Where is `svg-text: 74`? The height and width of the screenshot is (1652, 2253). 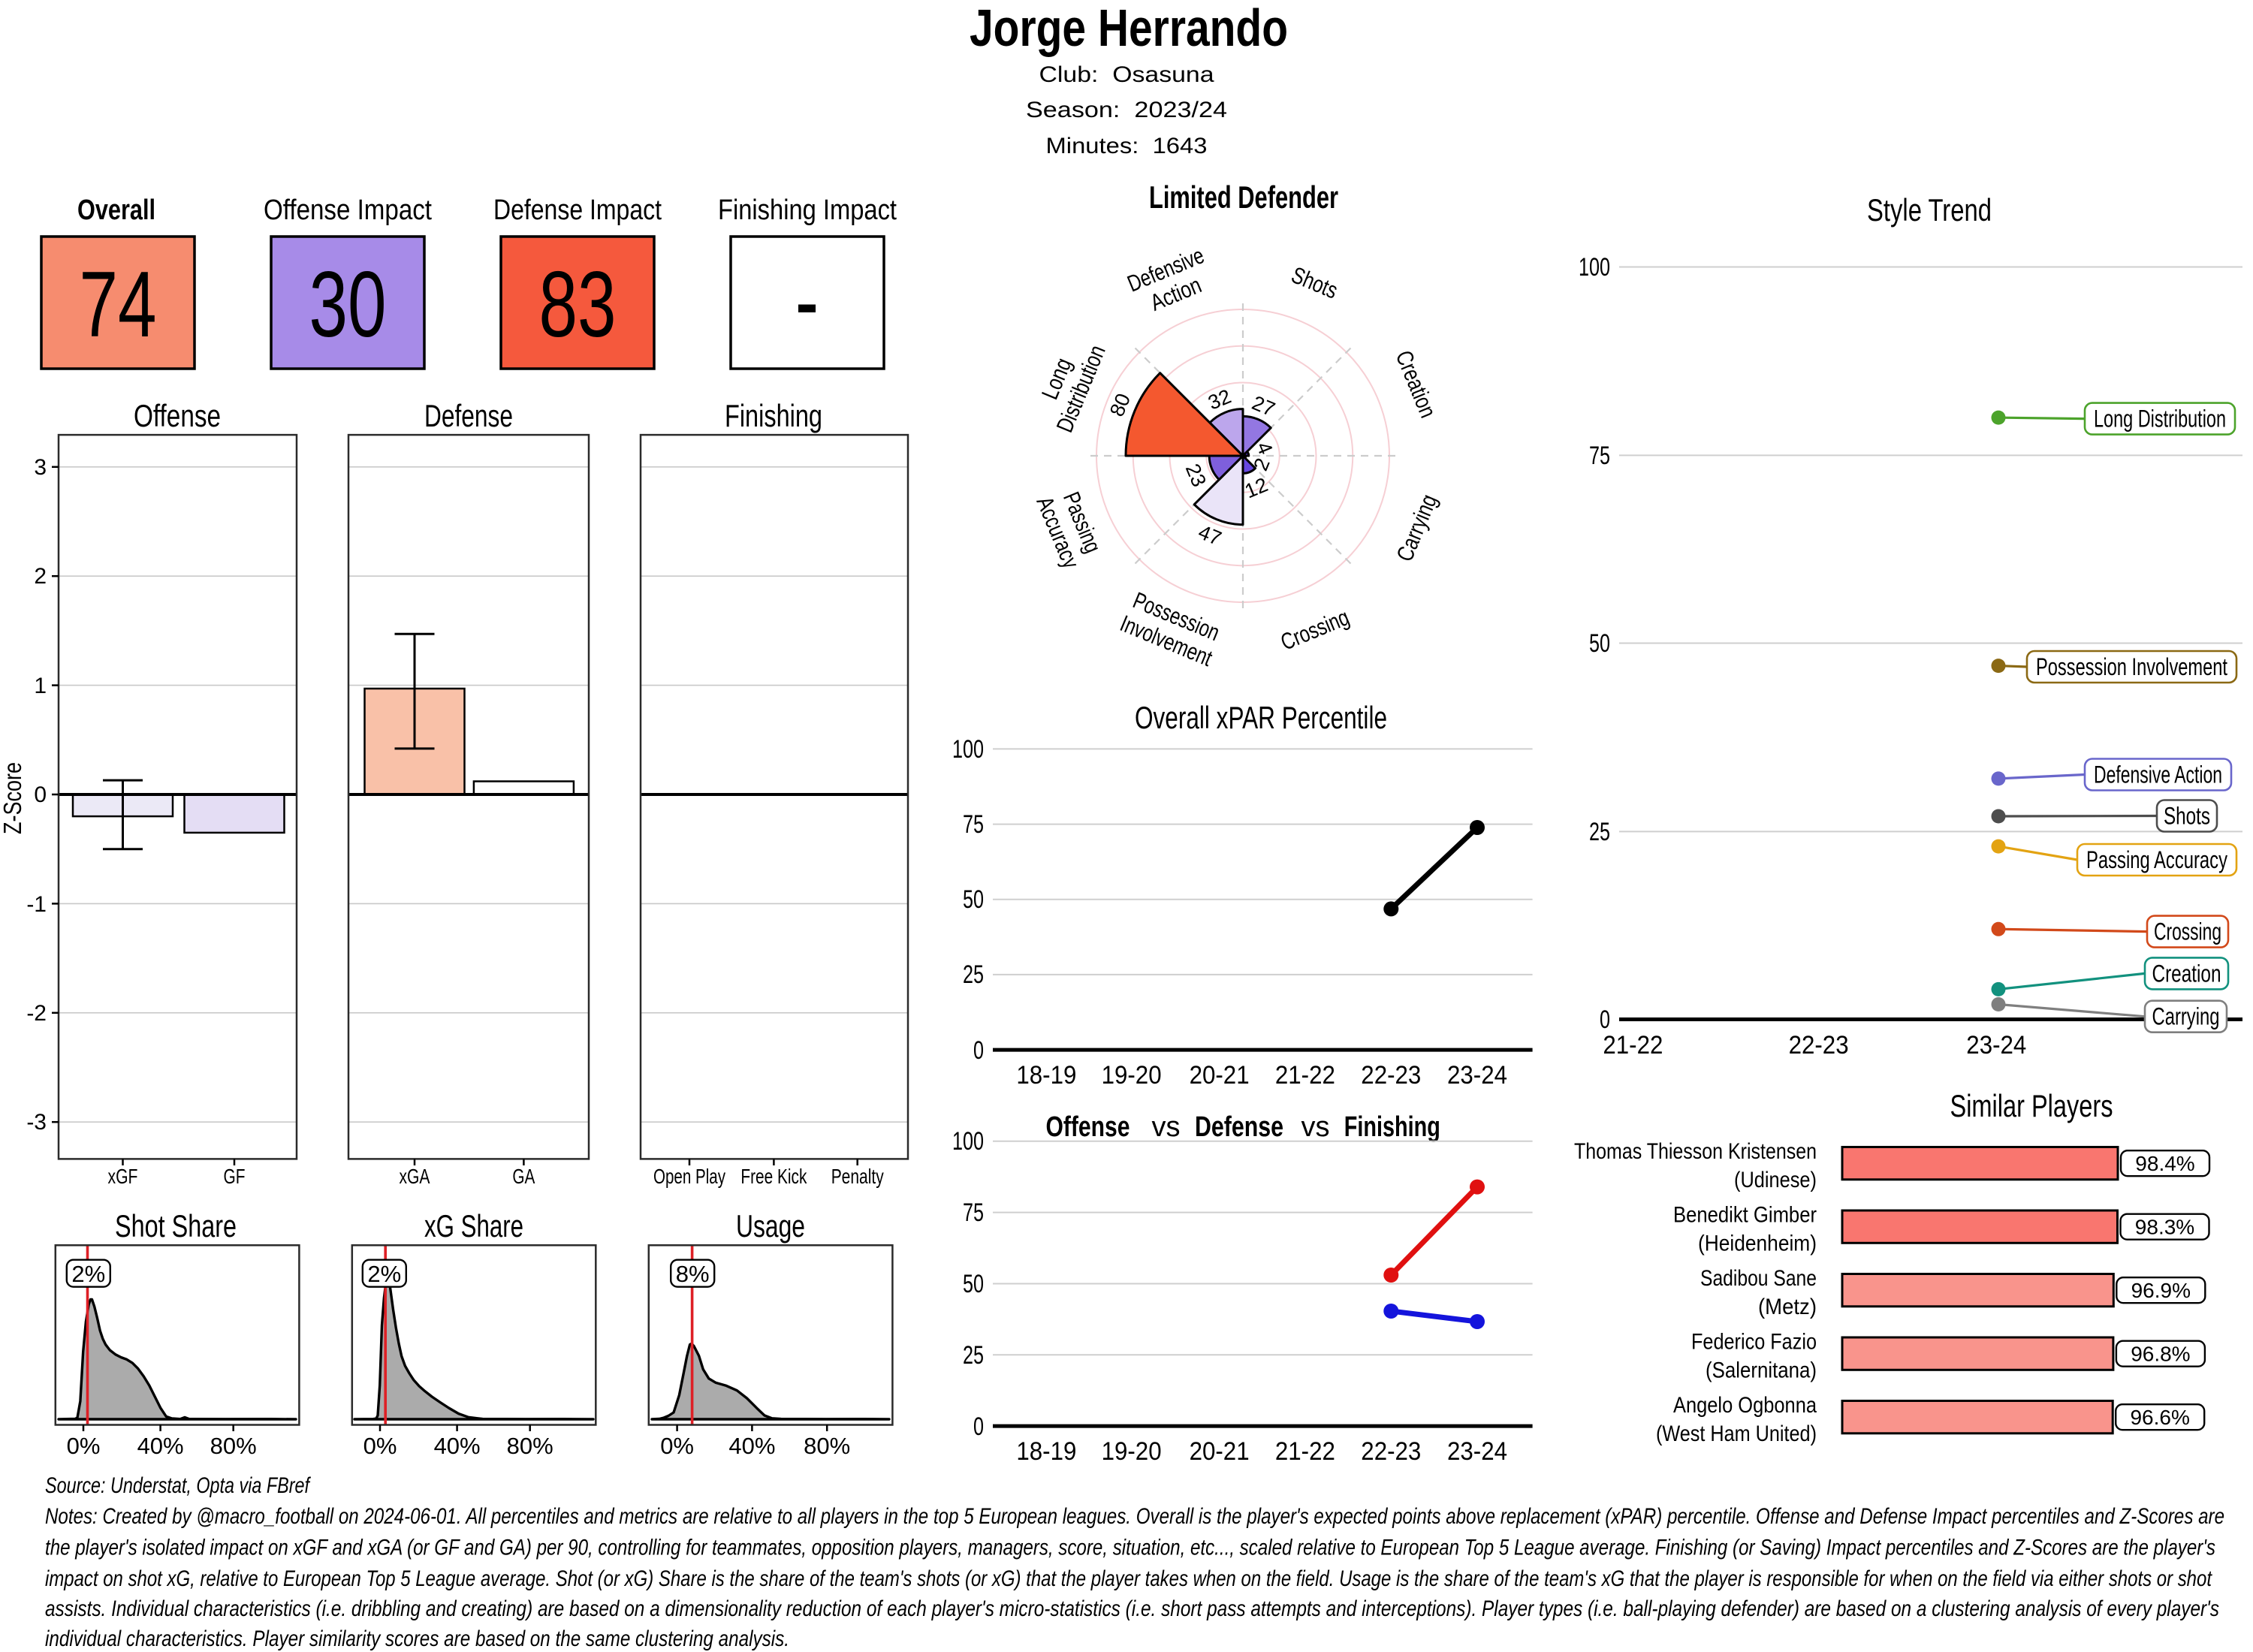
svg-text: 74 is located at coordinates (119, 305).